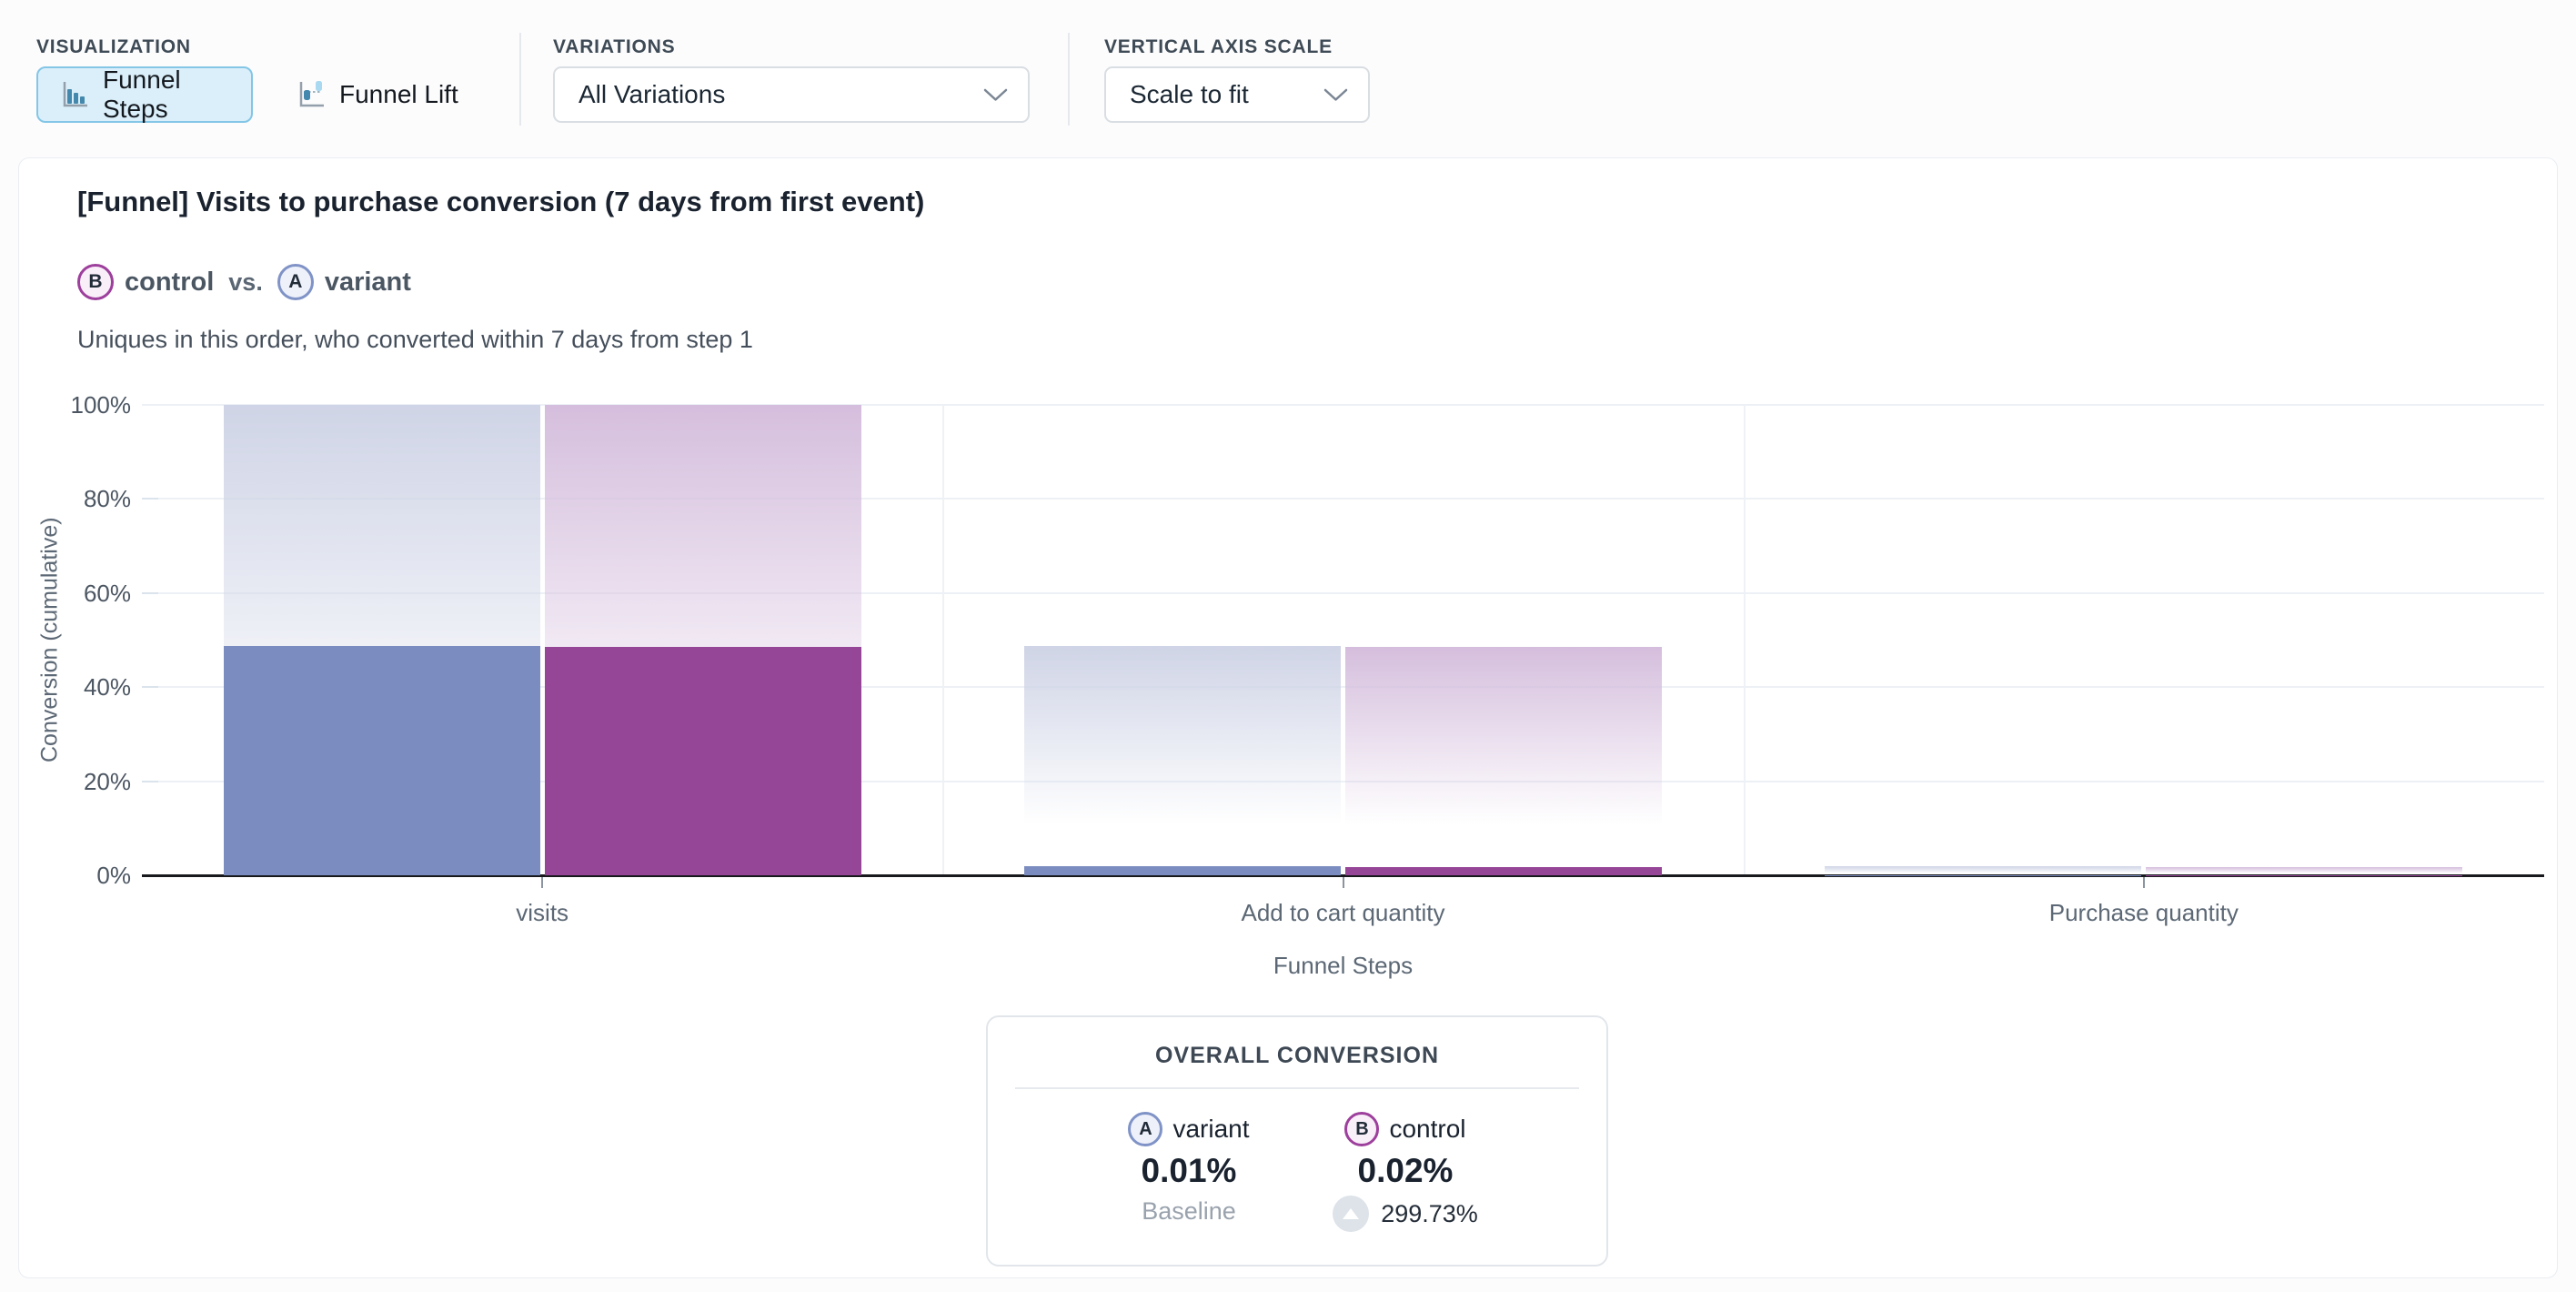 The width and height of the screenshot is (2576, 1292). Describe the element at coordinates (113, 876) in the screenshot. I see `y-tick-0: 0%` at that location.